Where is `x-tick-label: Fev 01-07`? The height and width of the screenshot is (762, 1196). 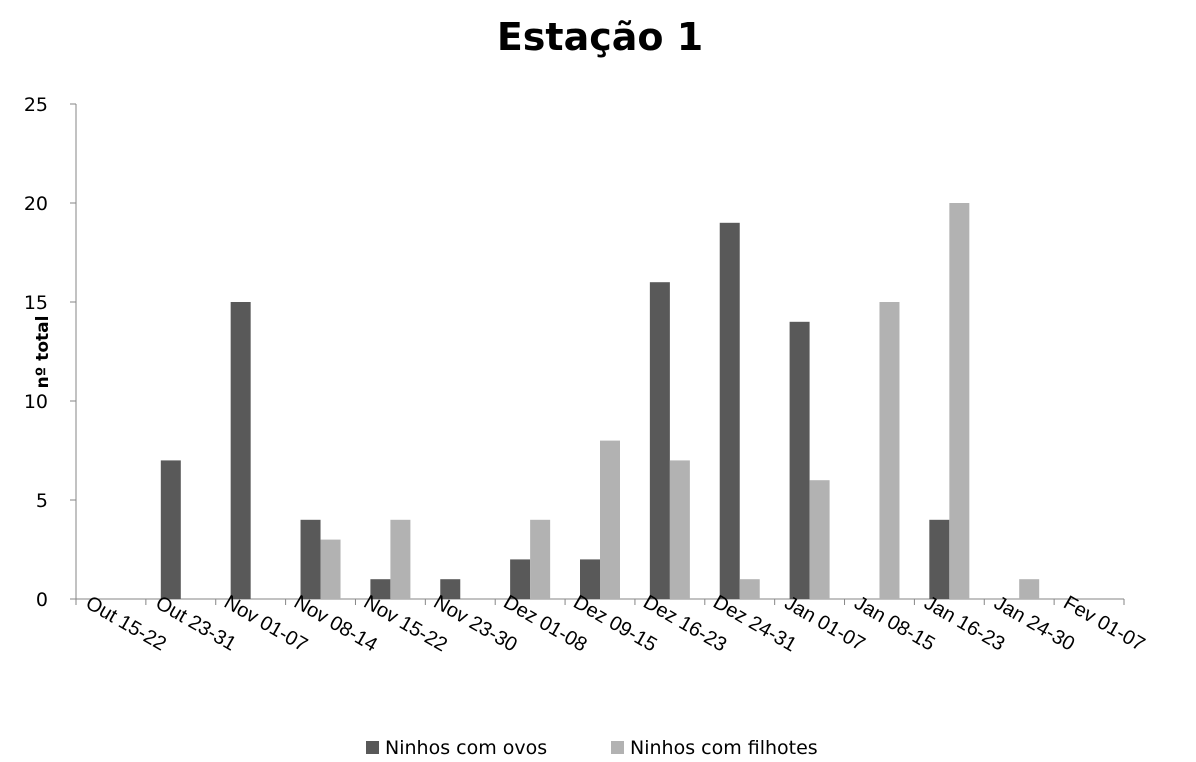 x-tick-label: Fev 01-07 is located at coordinates (1104, 624).